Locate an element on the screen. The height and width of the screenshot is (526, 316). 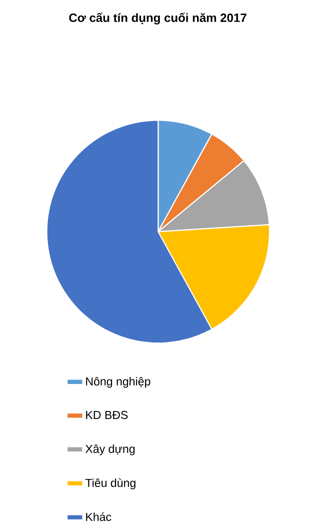
chart-title: Cơ cấu tín dụng cuối năm 2017 is located at coordinates (157, 18).